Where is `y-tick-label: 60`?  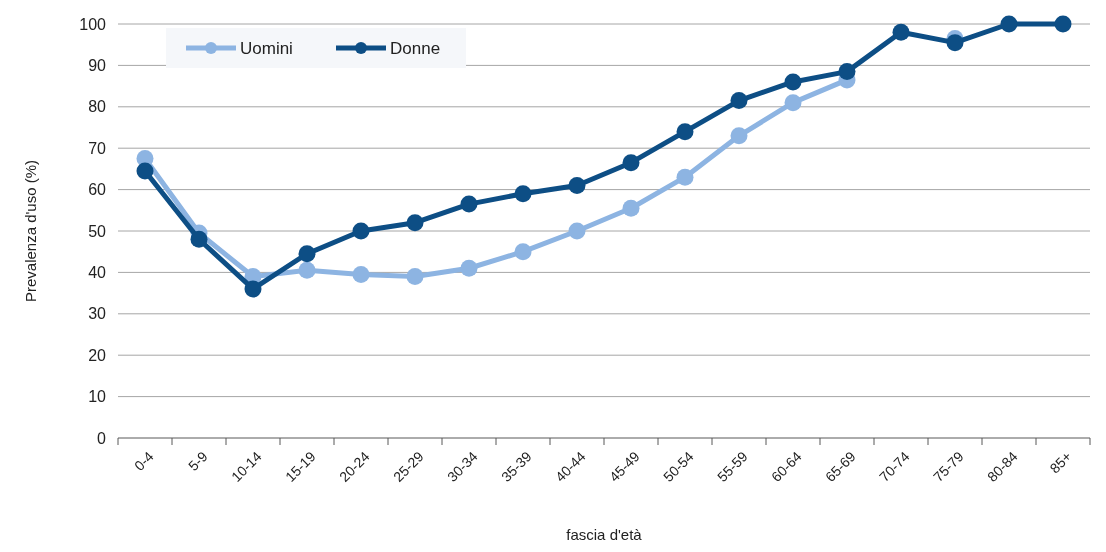
y-tick-label: 60 is located at coordinates (97, 190).